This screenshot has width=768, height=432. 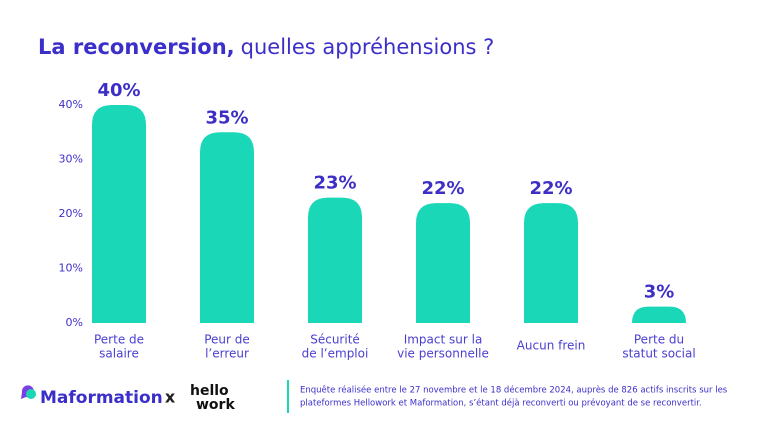 What do you see at coordinates (119, 354) in the screenshot?
I see `x-tick-label: salaire` at bounding box center [119, 354].